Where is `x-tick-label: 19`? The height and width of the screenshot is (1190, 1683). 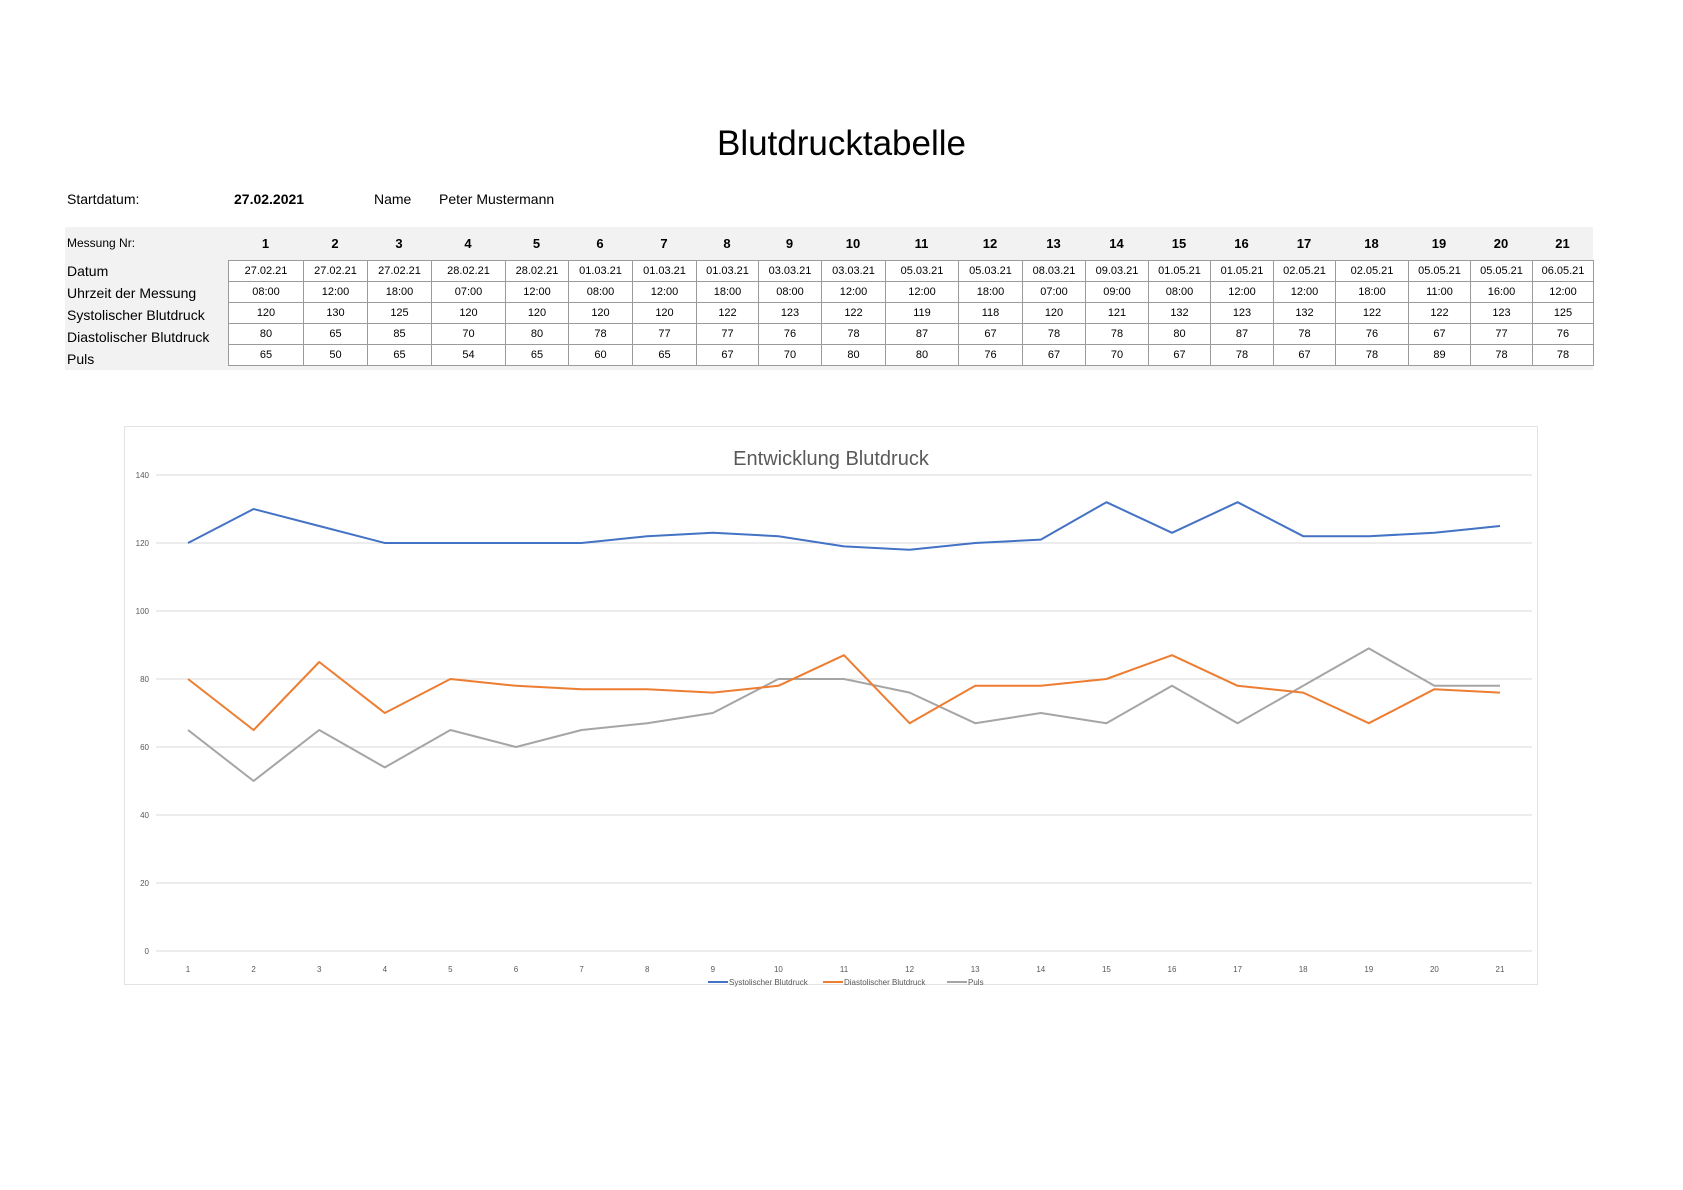
x-tick-label: 19 is located at coordinates (1368, 969).